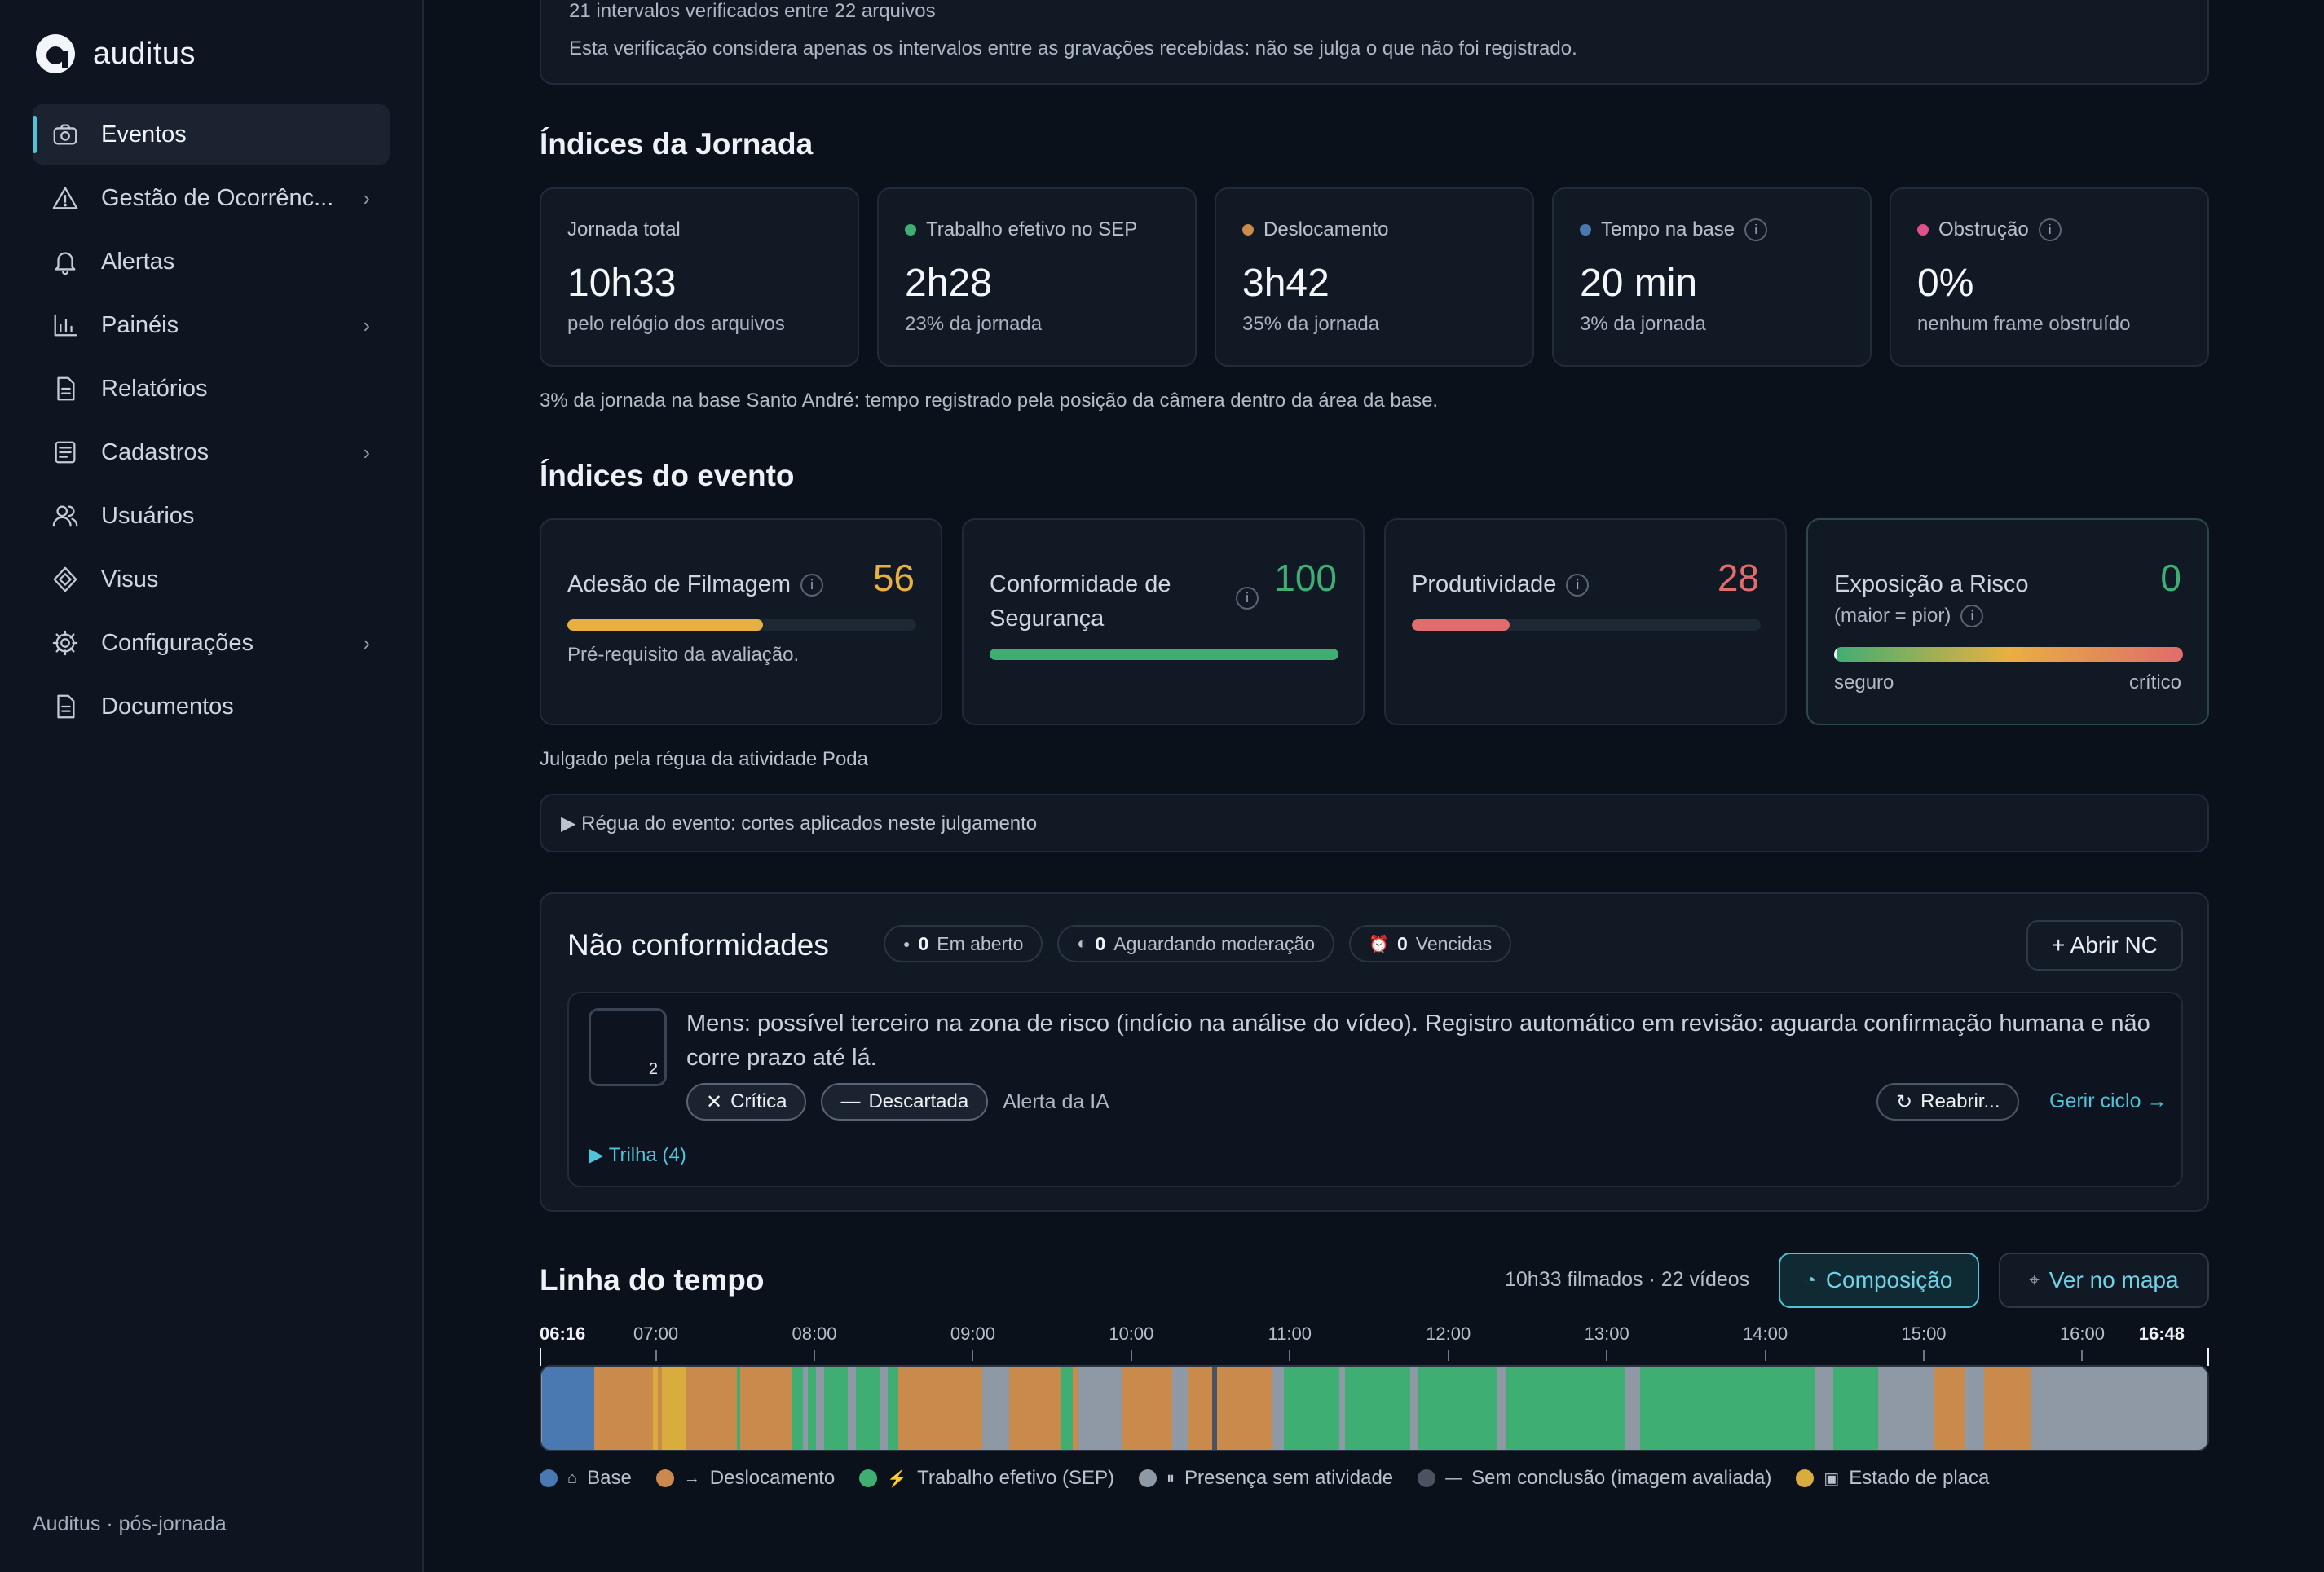  What do you see at coordinates (55, 54) in the screenshot?
I see `auditus-logo-icon` at bounding box center [55, 54].